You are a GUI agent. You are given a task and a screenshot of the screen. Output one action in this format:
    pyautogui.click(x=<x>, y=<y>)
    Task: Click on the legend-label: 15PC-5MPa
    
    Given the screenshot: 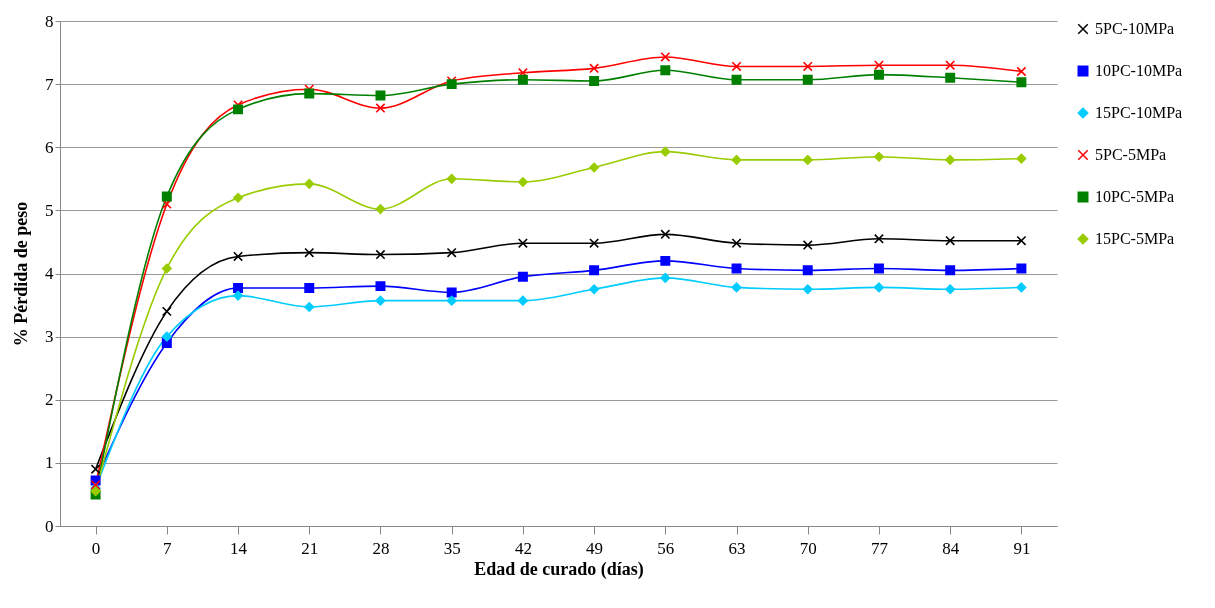 What is the action you would take?
    pyautogui.click(x=1135, y=238)
    